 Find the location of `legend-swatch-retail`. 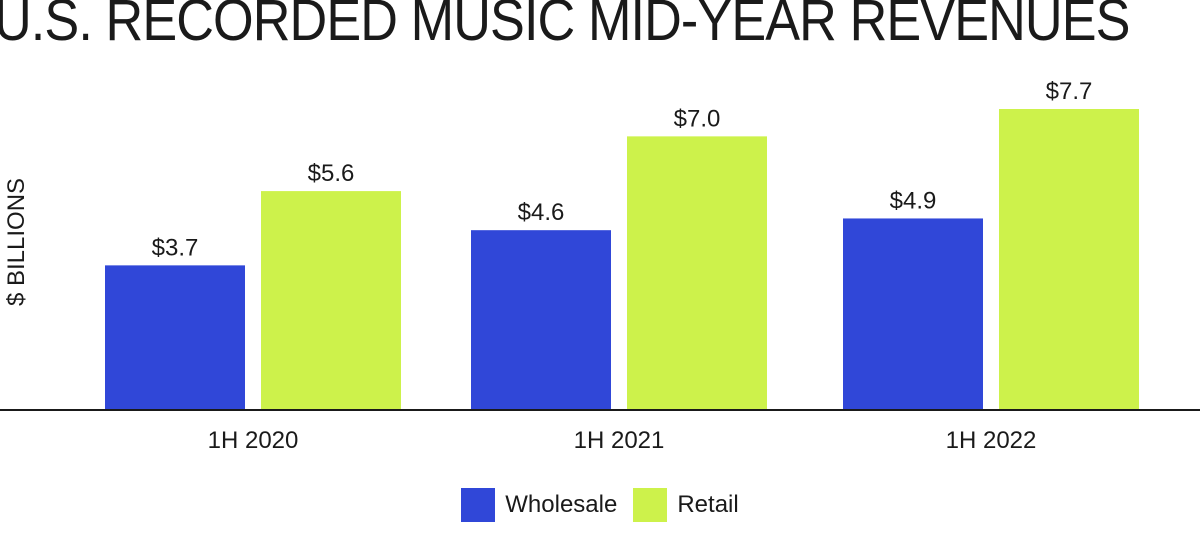

legend-swatch-retail is located at coordinates (650, 505).